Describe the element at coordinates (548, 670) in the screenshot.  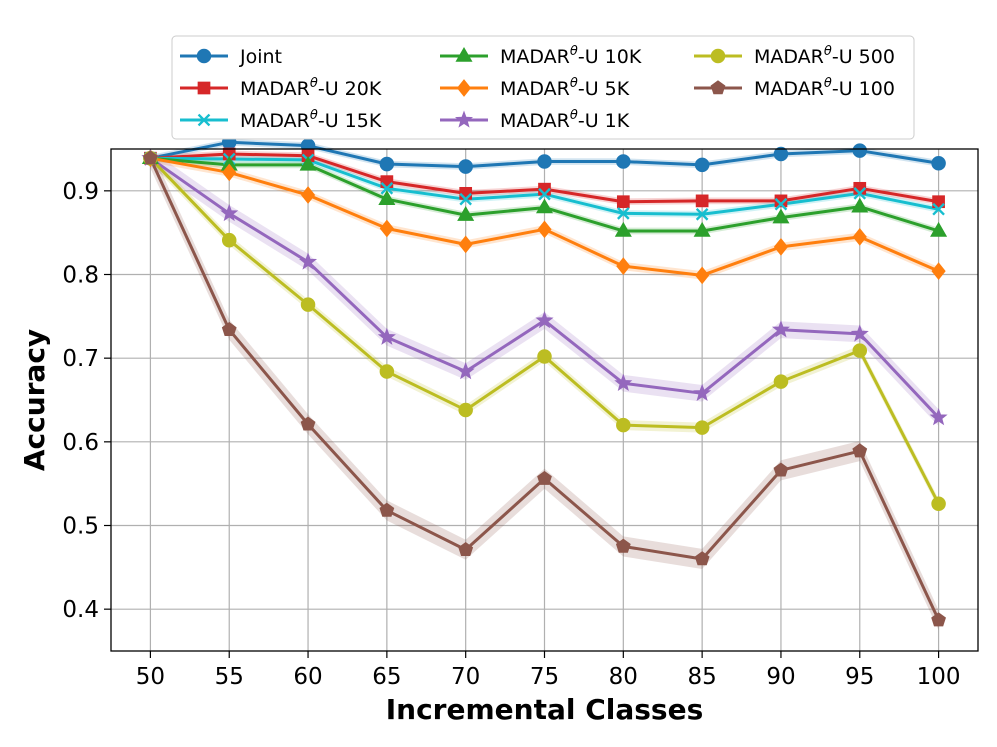
I see `x-axis-ticks: 50 55 60 65 70 75 80 85 90 95 100` at that location.